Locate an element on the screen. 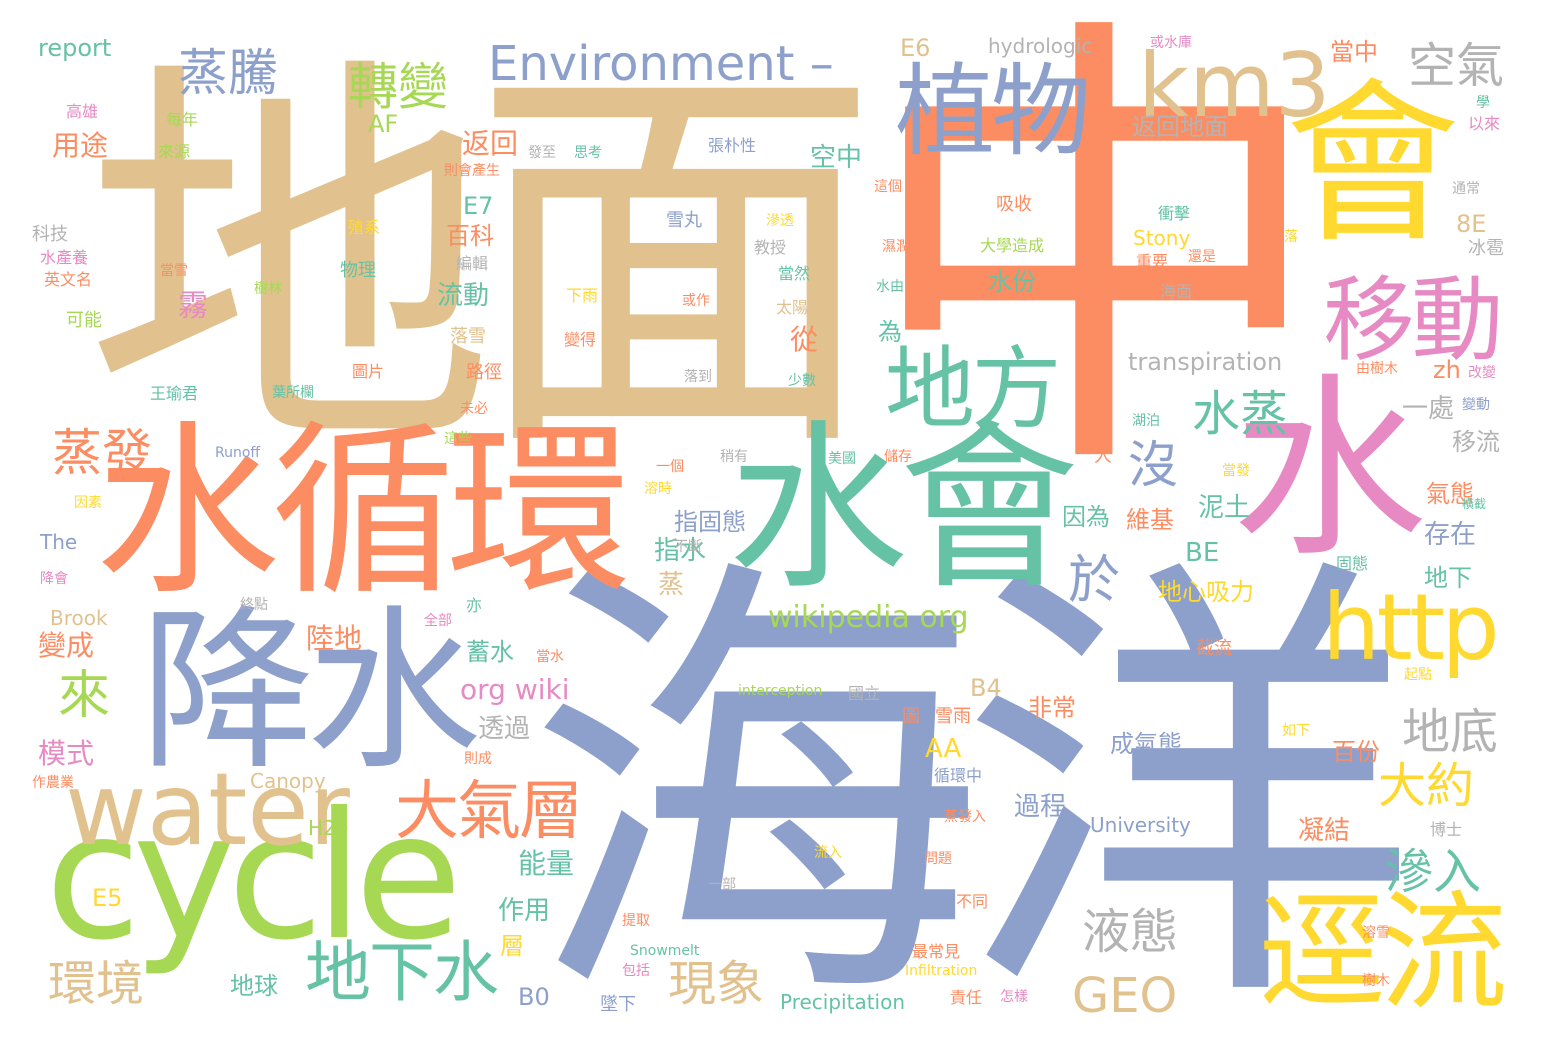  word: Canopy is located at coordinates (288, 781).